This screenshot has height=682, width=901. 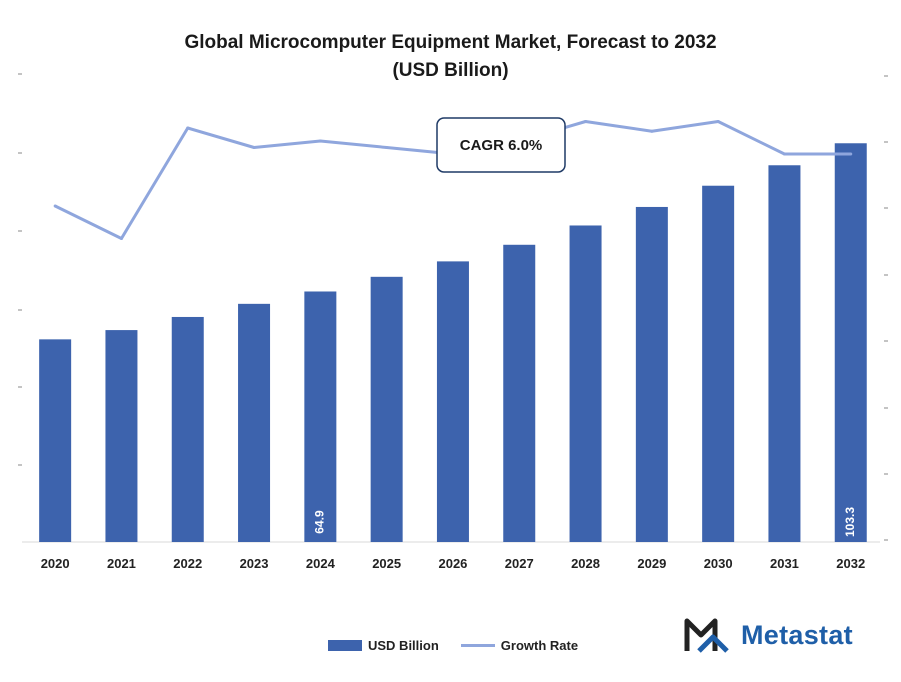 What do you see at coordinates (586, 121) in the screenshot?
I see `growth-rate-point-2028` at bounding box center [586, 121].